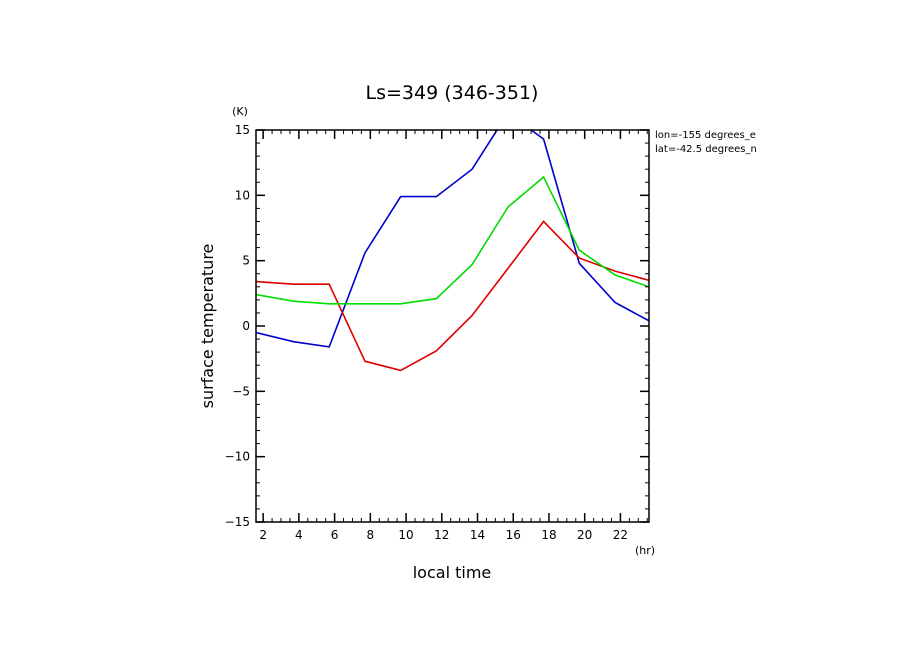 This screenshot has height=654, width=904. Describe the element at coordinates (620, 535) in the screenshot. I see `x-tick-label: 22` at that location.